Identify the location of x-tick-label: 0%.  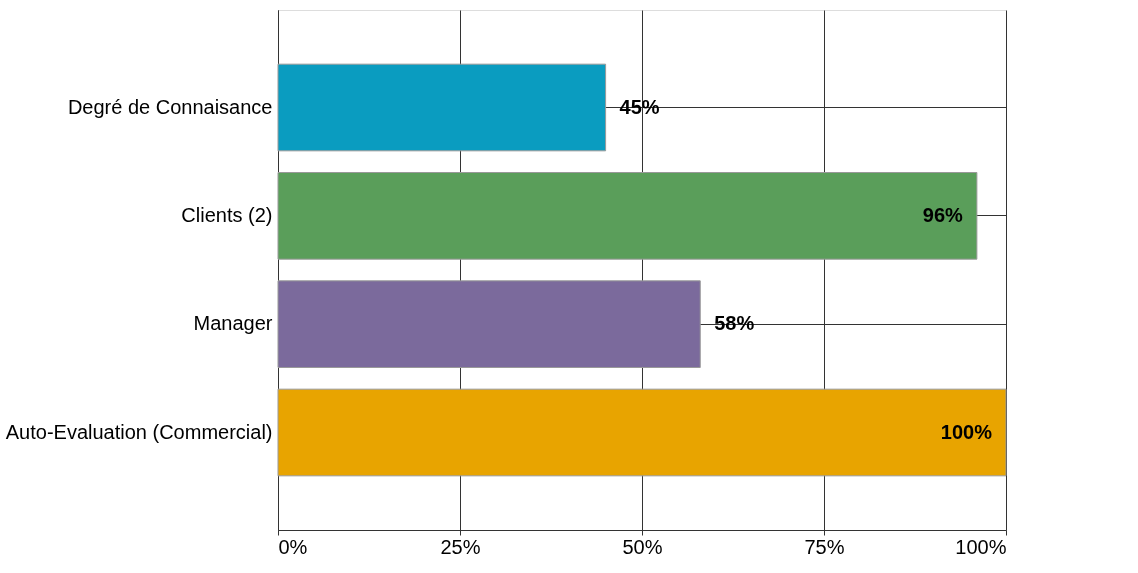
(293, 546).